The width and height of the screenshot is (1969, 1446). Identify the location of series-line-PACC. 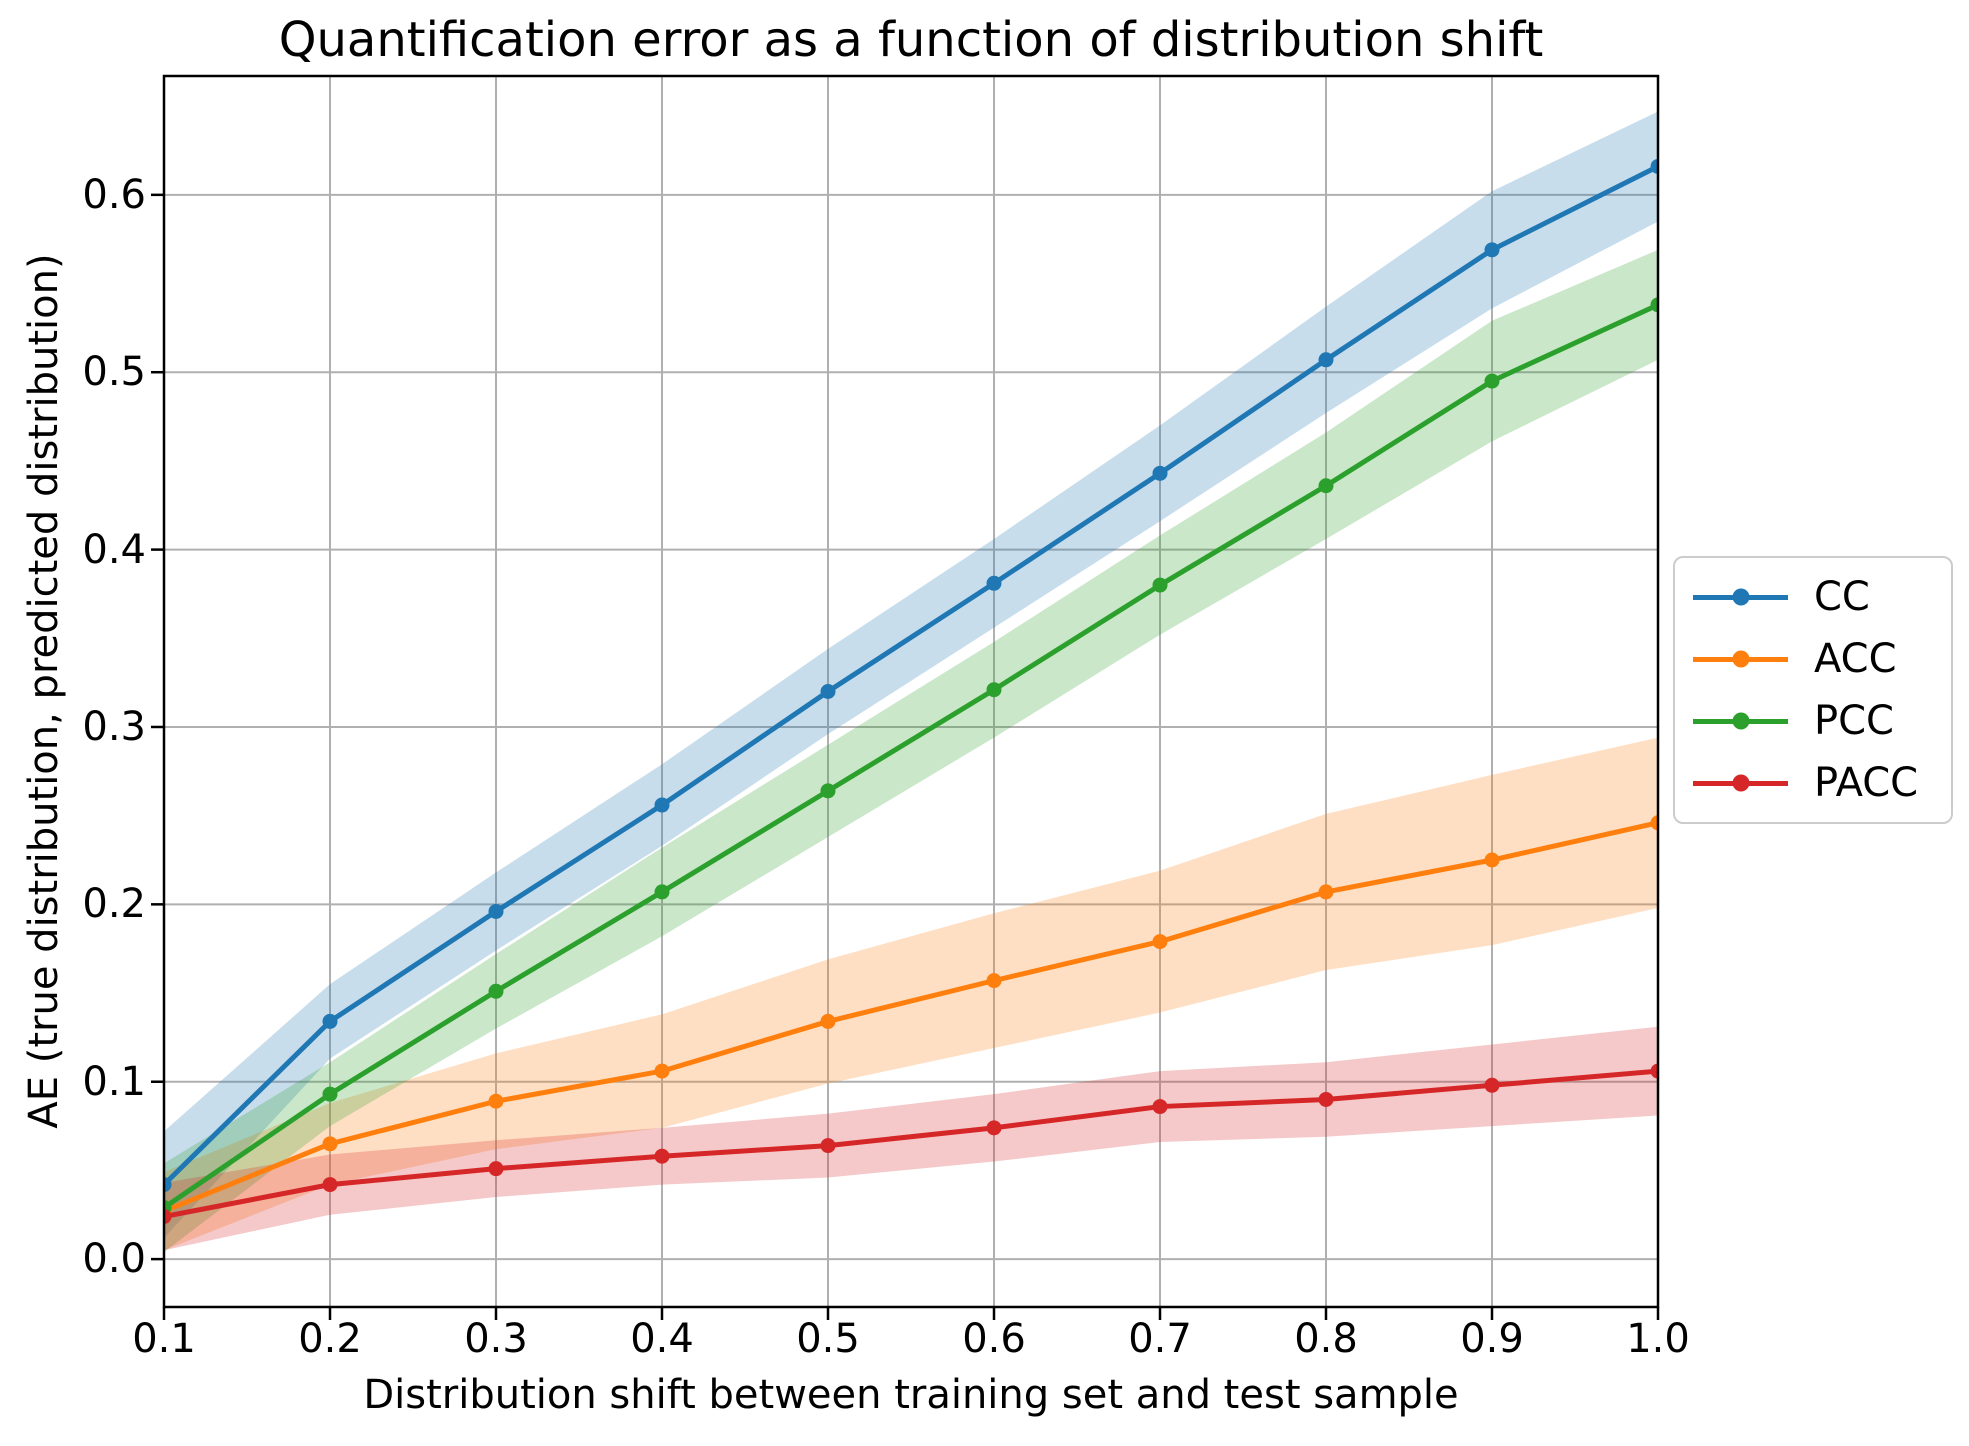
(911, 1143).